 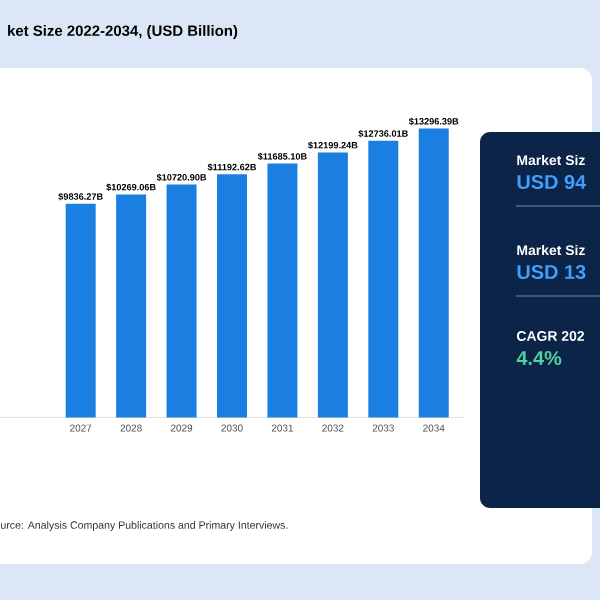 I want to click on text: 4.4%, so click(x=539, y=358).